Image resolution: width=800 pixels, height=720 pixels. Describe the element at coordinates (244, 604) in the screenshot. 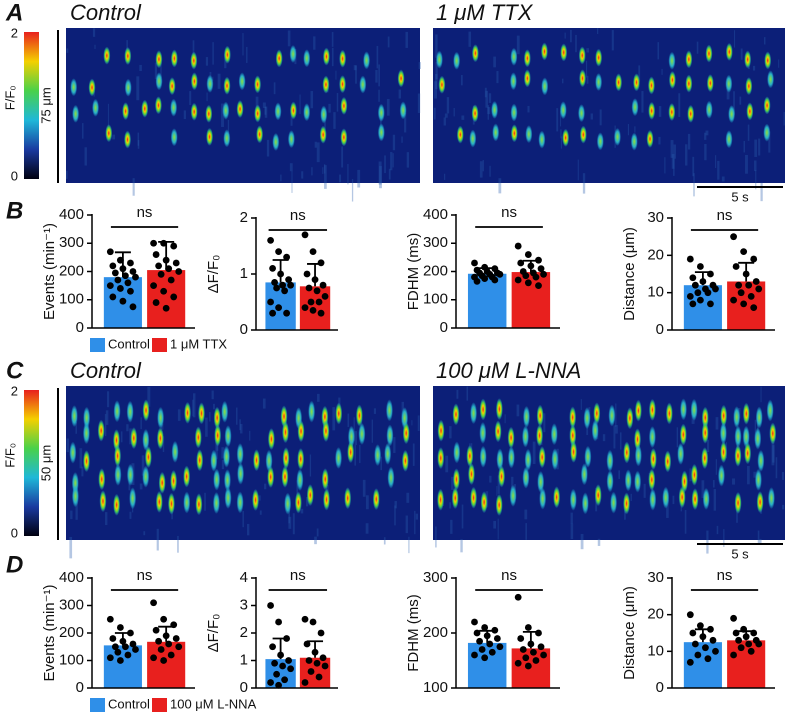

I see `y-tick-label: 3` at that location.